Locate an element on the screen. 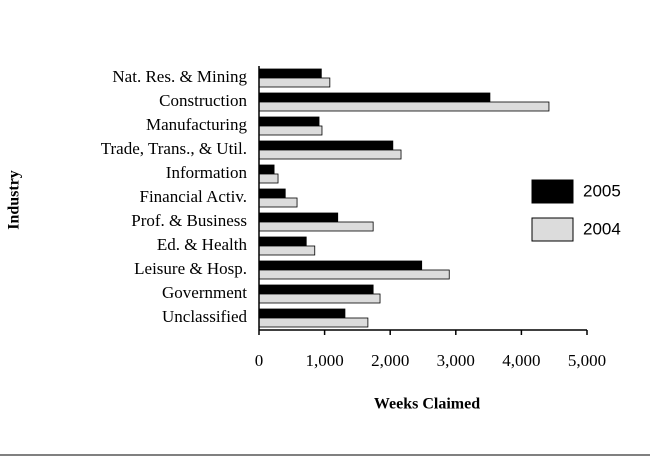  x-tick-label: 0 is located at coordinates (259, 360).